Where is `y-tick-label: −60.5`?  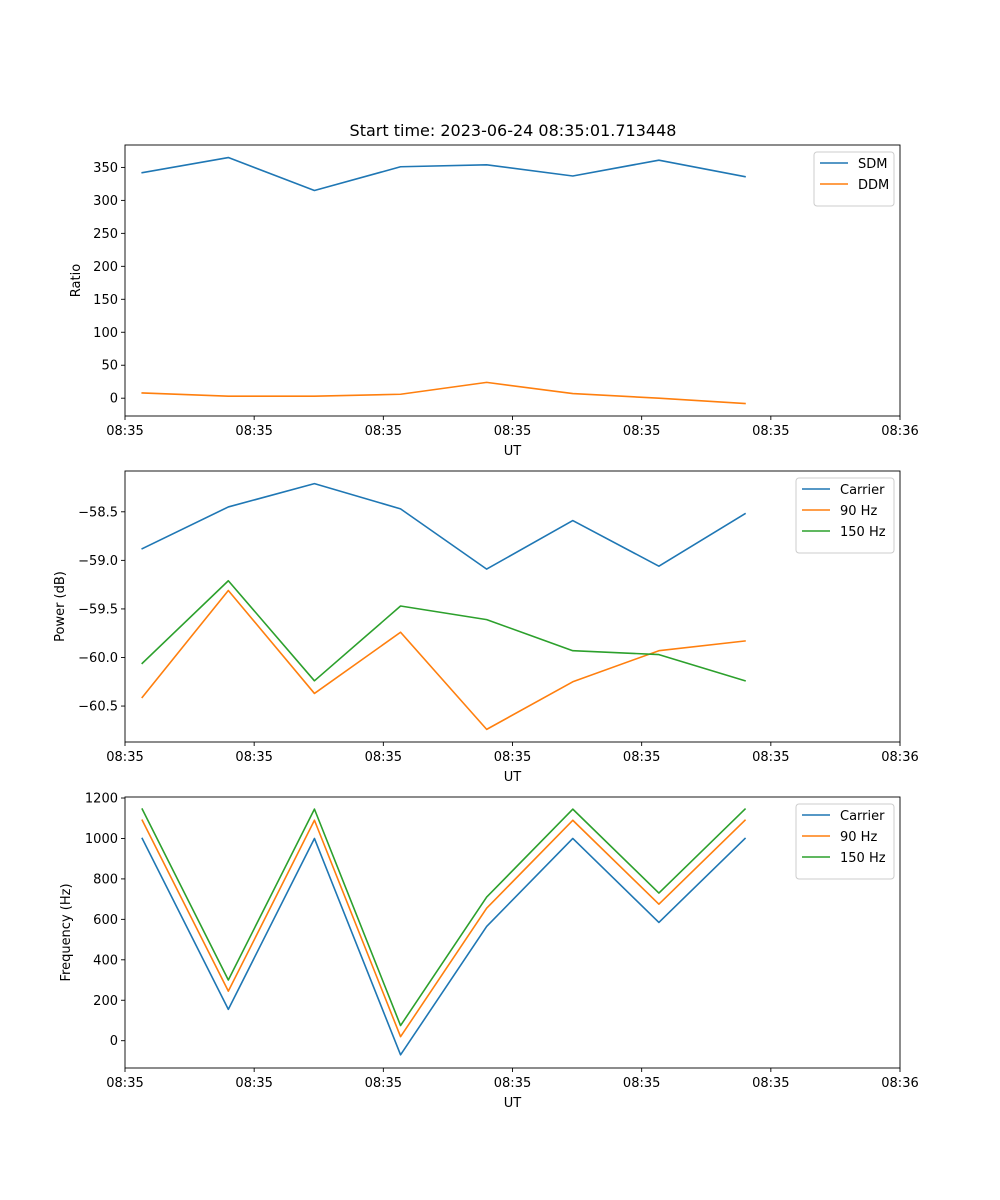 y-tick-label: −60.5 is located at coordinates (98, 707).